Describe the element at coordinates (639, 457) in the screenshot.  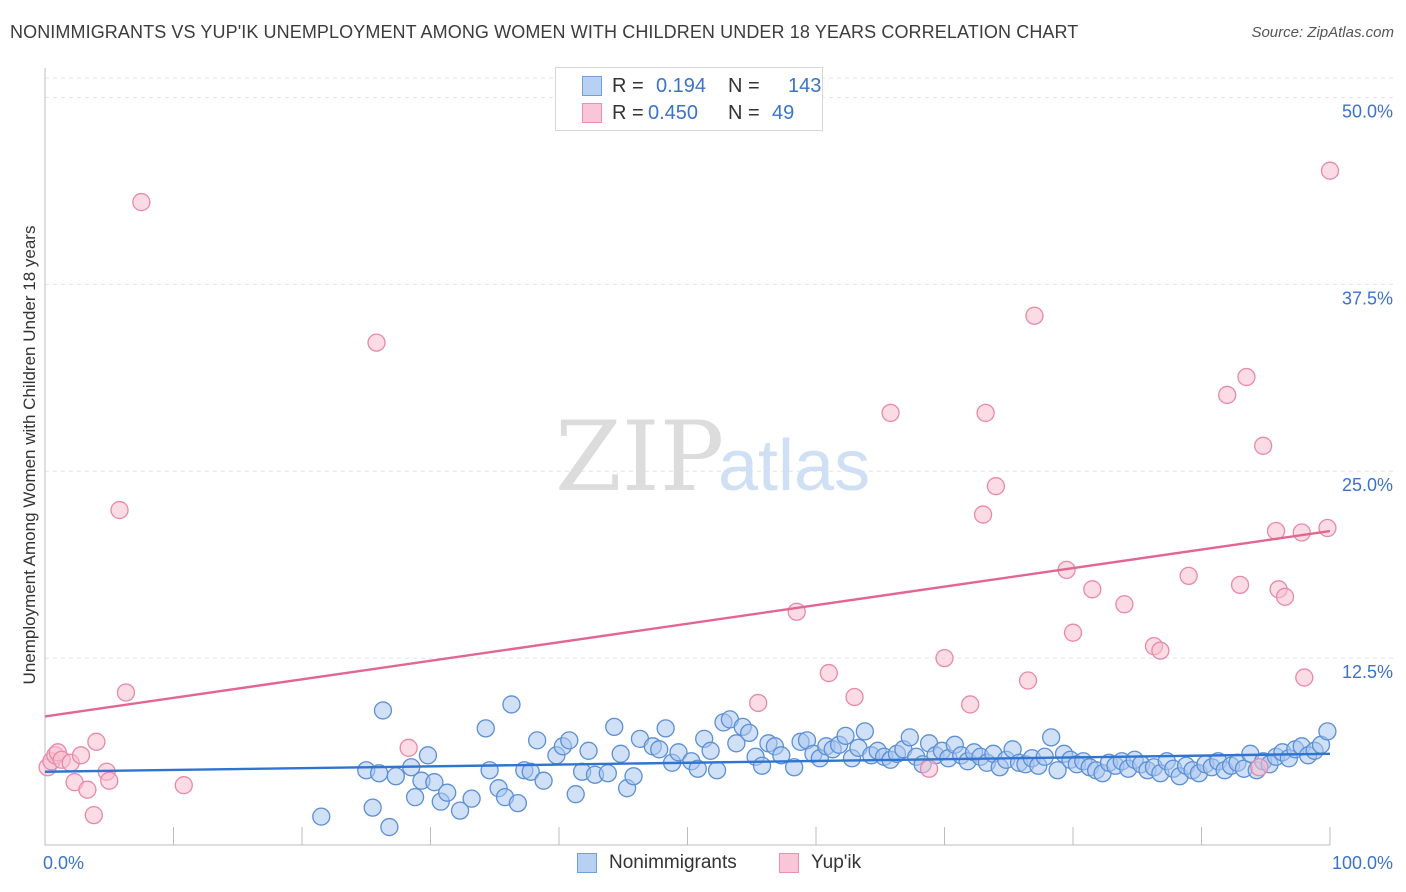
I see `watermark-zip: ZIP` at that location.